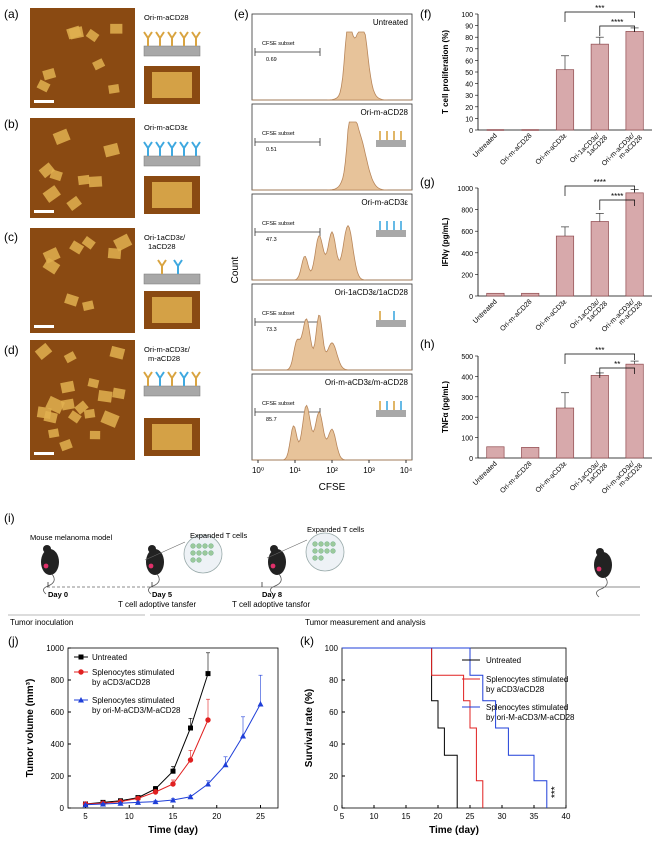 Image resolution: width=662 pixels, height=845 pixels. What do you see at coordinates (165, 237) in the screenshot?
I see `afm-label: Ori-1aCD3ε/` at bounding box center [165, 237].